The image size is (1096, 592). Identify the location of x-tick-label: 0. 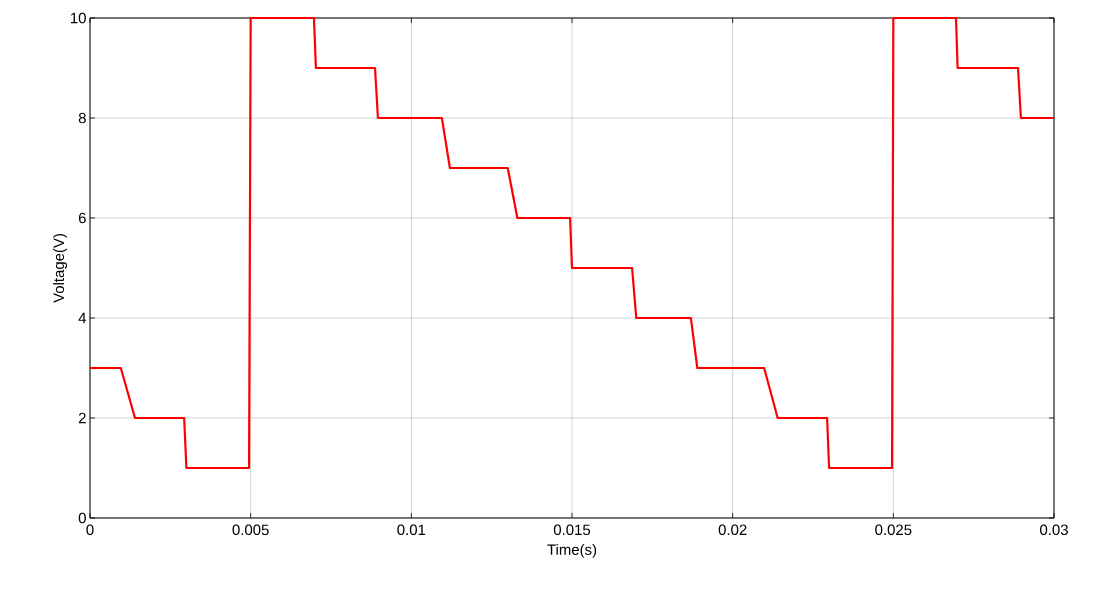
(90, 530).